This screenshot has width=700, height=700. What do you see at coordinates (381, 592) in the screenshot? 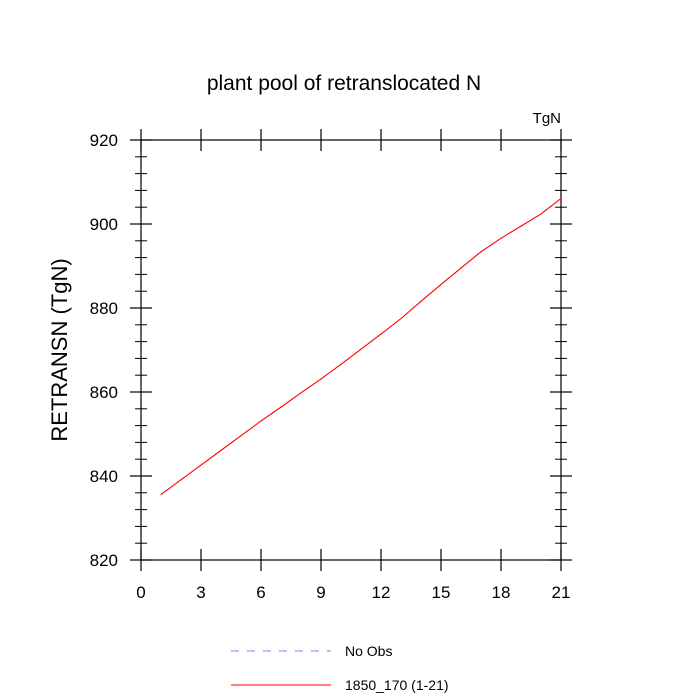
I see `x-tick-label: 12` at bounding box center [381, 592].